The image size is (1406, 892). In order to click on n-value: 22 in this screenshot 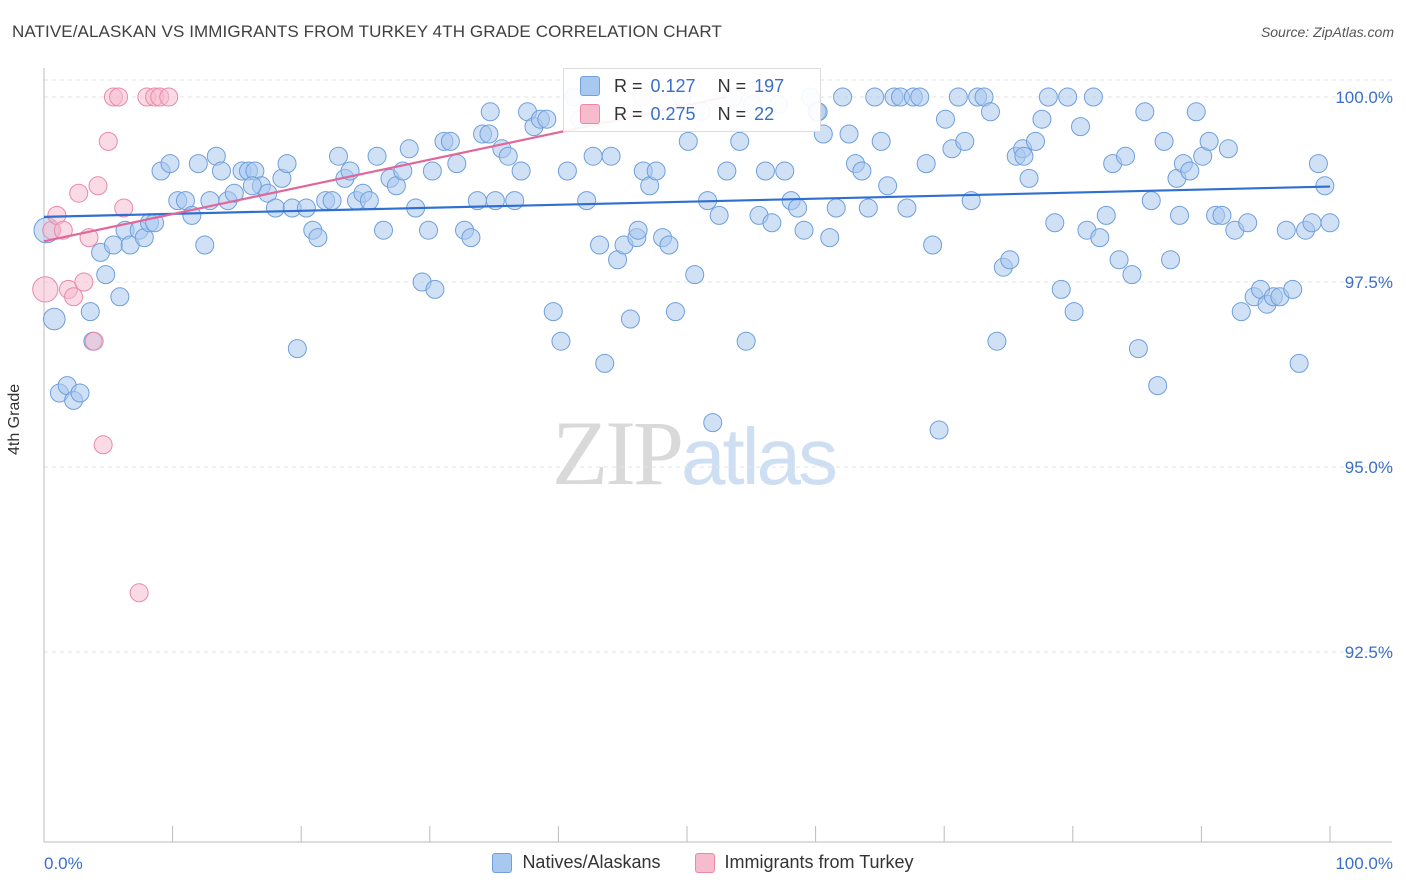, I will do `click(764, 113)`.